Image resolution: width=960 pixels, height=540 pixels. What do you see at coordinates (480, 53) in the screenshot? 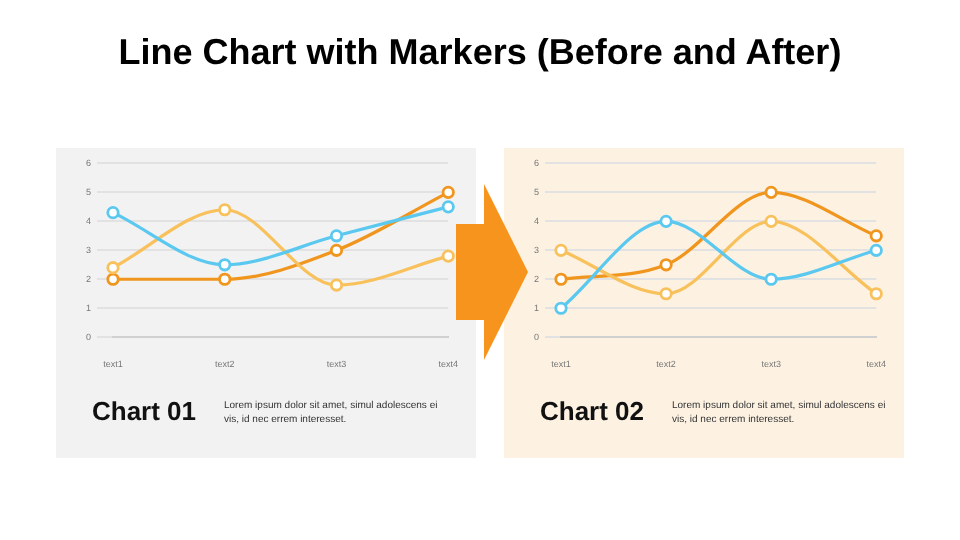
I see `chart-title: Line Chart with Markers (Before and After)` at bounding box center [480, 53].